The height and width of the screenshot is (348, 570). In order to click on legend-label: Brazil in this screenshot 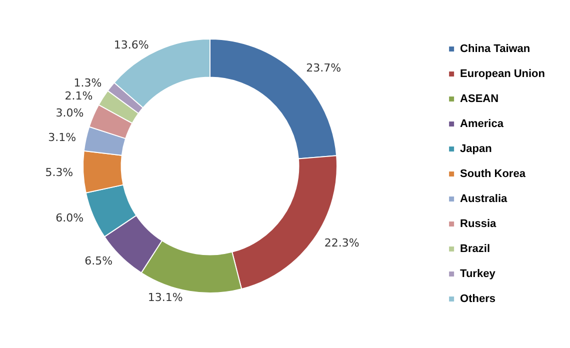, I will do `click(475, 249)`.